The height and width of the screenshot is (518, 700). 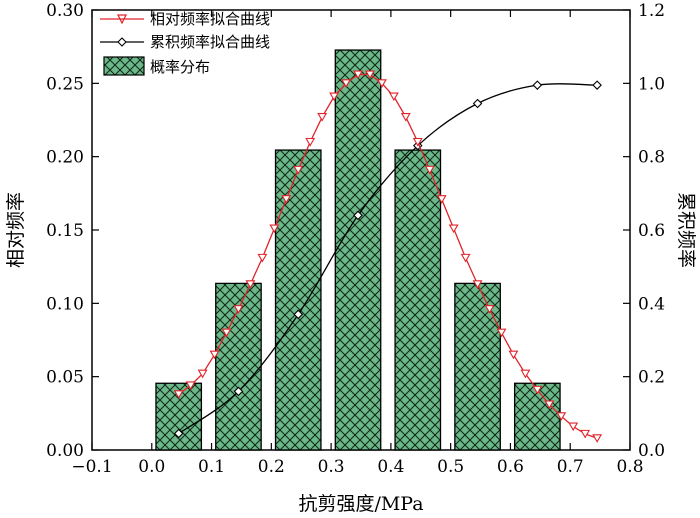 What do you see at coordinates (65, 158) in the screenshot?
I see `y-left-tick-label: 0.20` at bounding box center [65, 158].